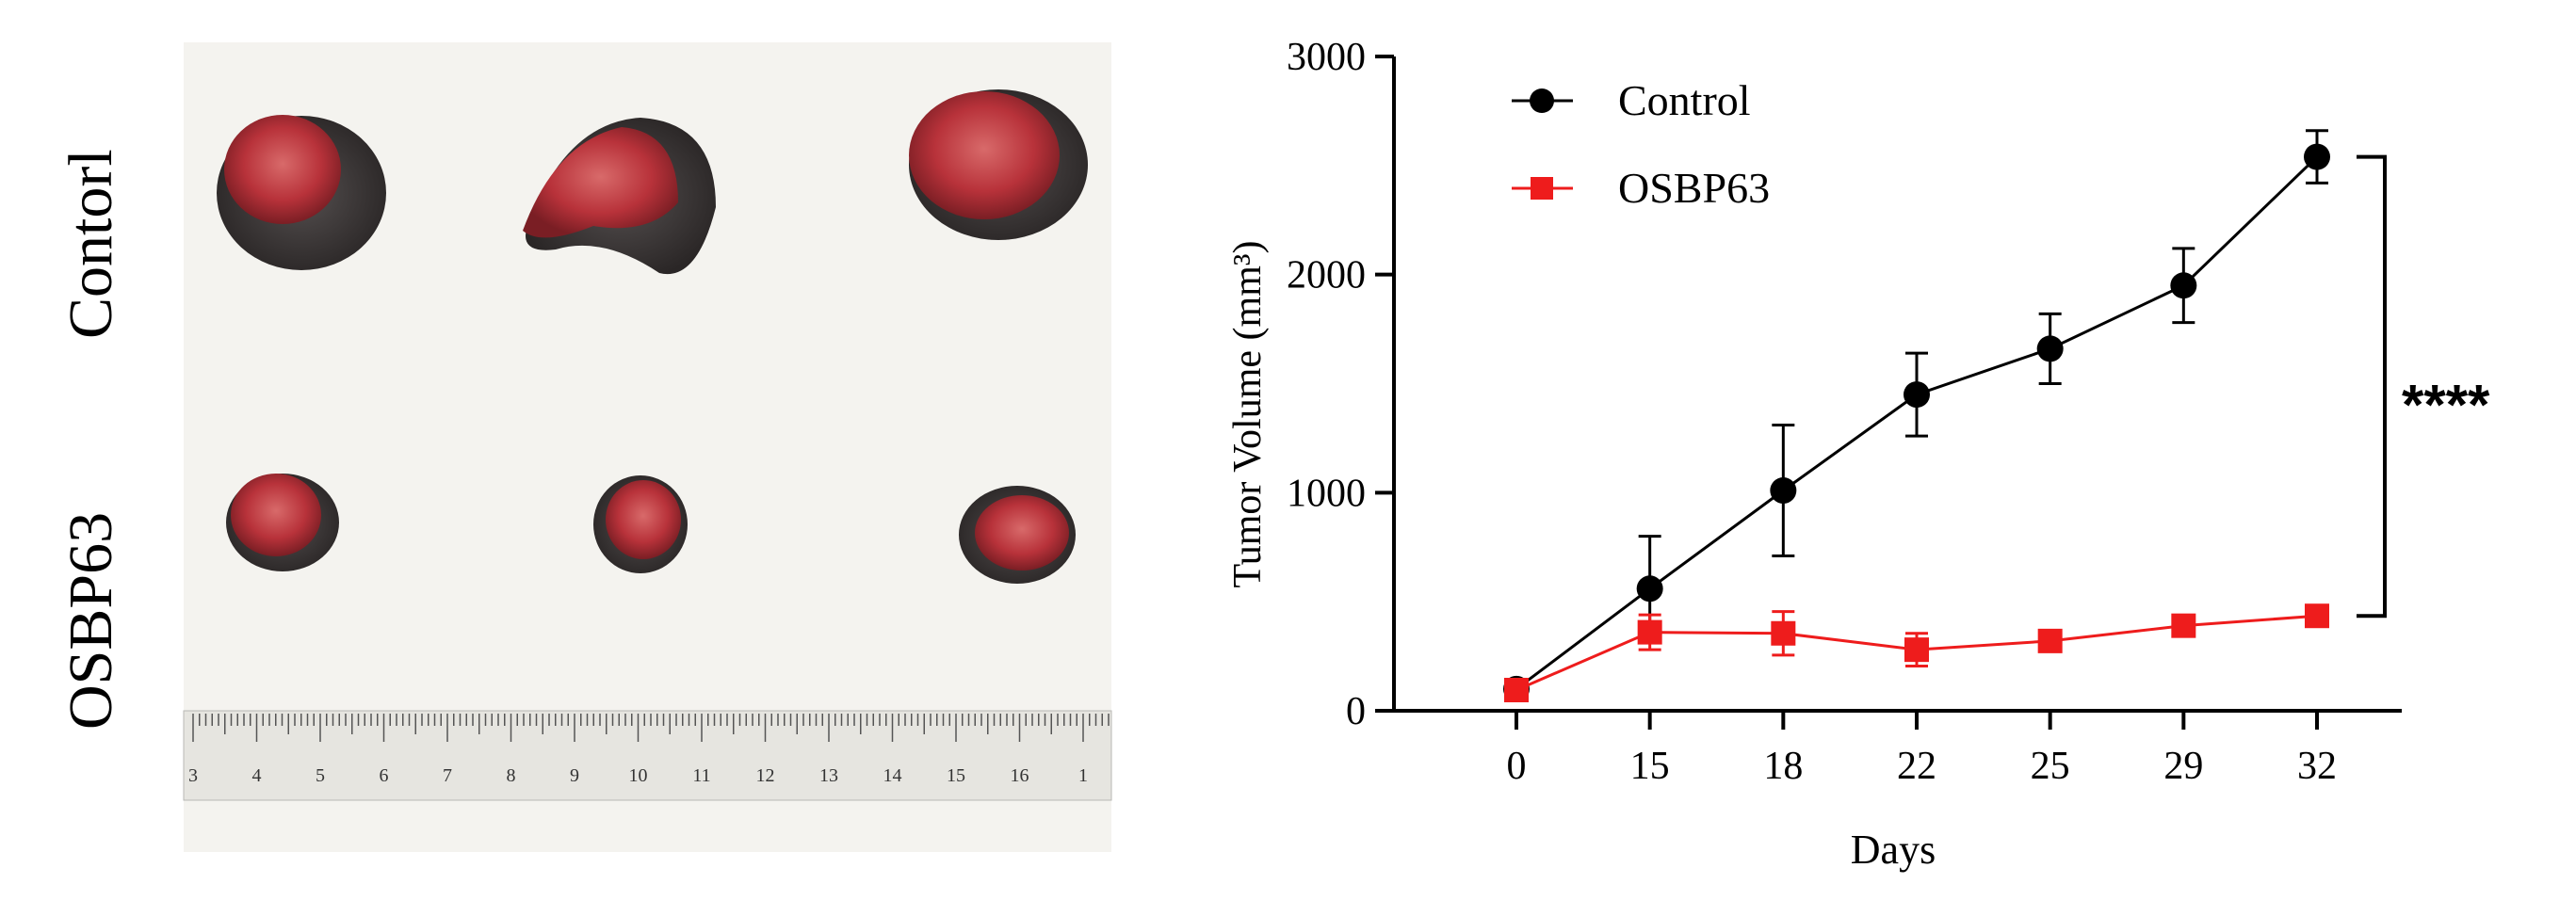  What do you see at coordinates (828, 775) in the screenshot?
I see `ruler-number: 13` at bounding box center [828, 775].